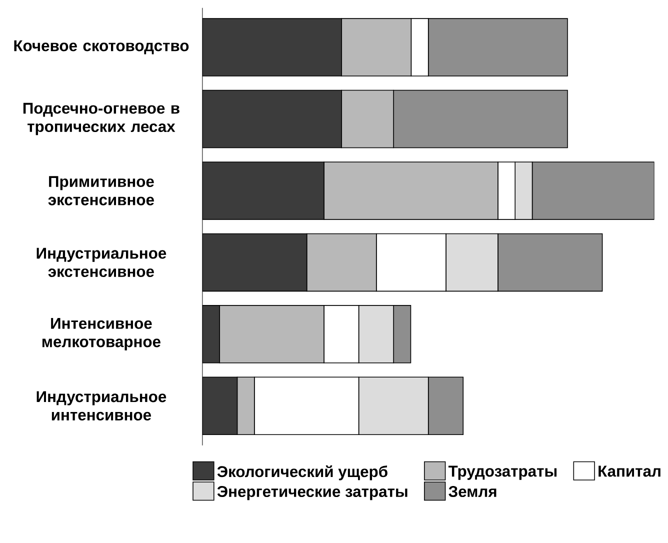  Describe the element at coordinates (502, 473) in the screenshot. I see `legend-label: Трудозатраты` at that location.